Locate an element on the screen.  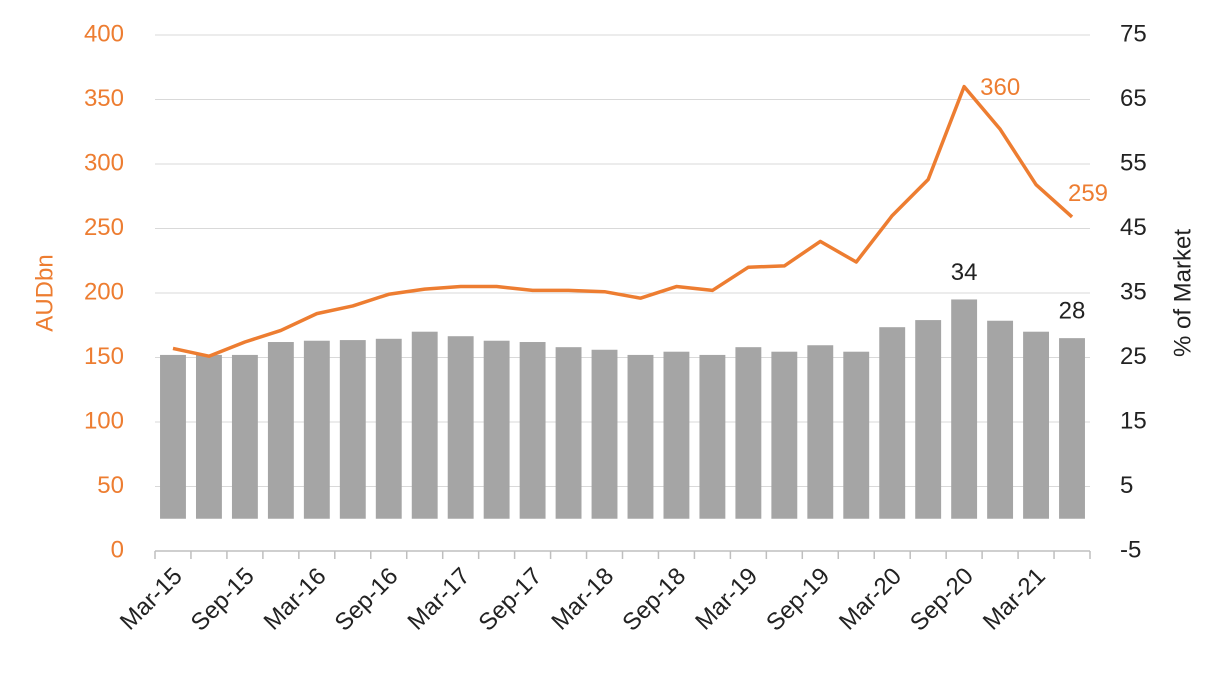
y-axis-label: AUDbn is located at coordinates (44, 292).